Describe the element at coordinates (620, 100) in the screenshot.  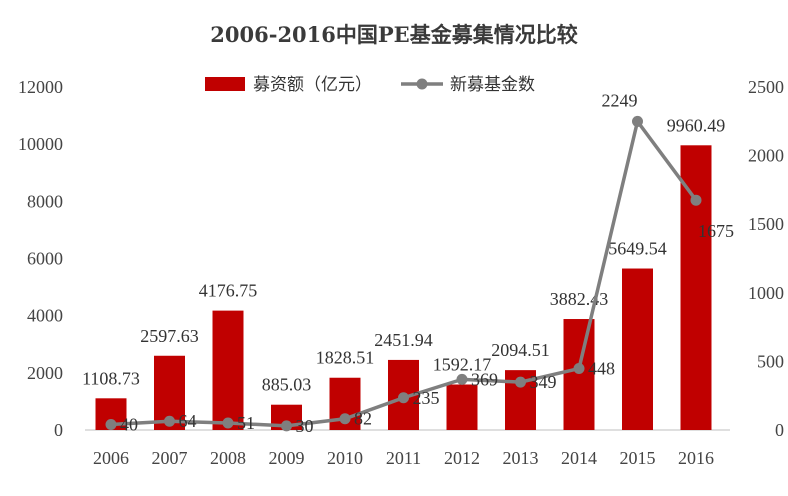
I see `line-data-label: 2249` at that location.